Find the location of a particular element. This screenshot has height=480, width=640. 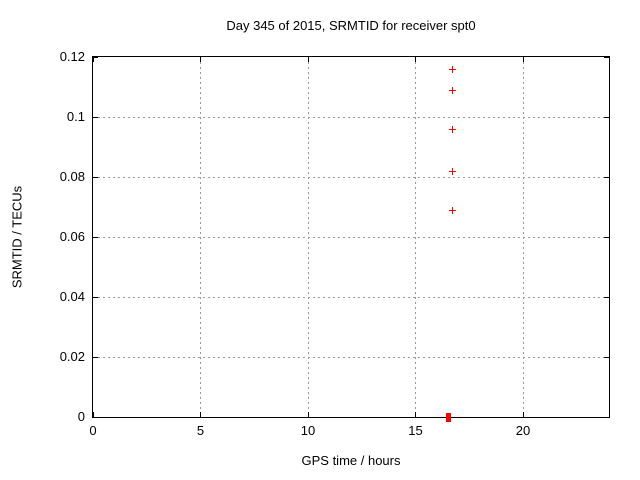

y-tick-label: 0.12 is located at coordinates (72, 56).